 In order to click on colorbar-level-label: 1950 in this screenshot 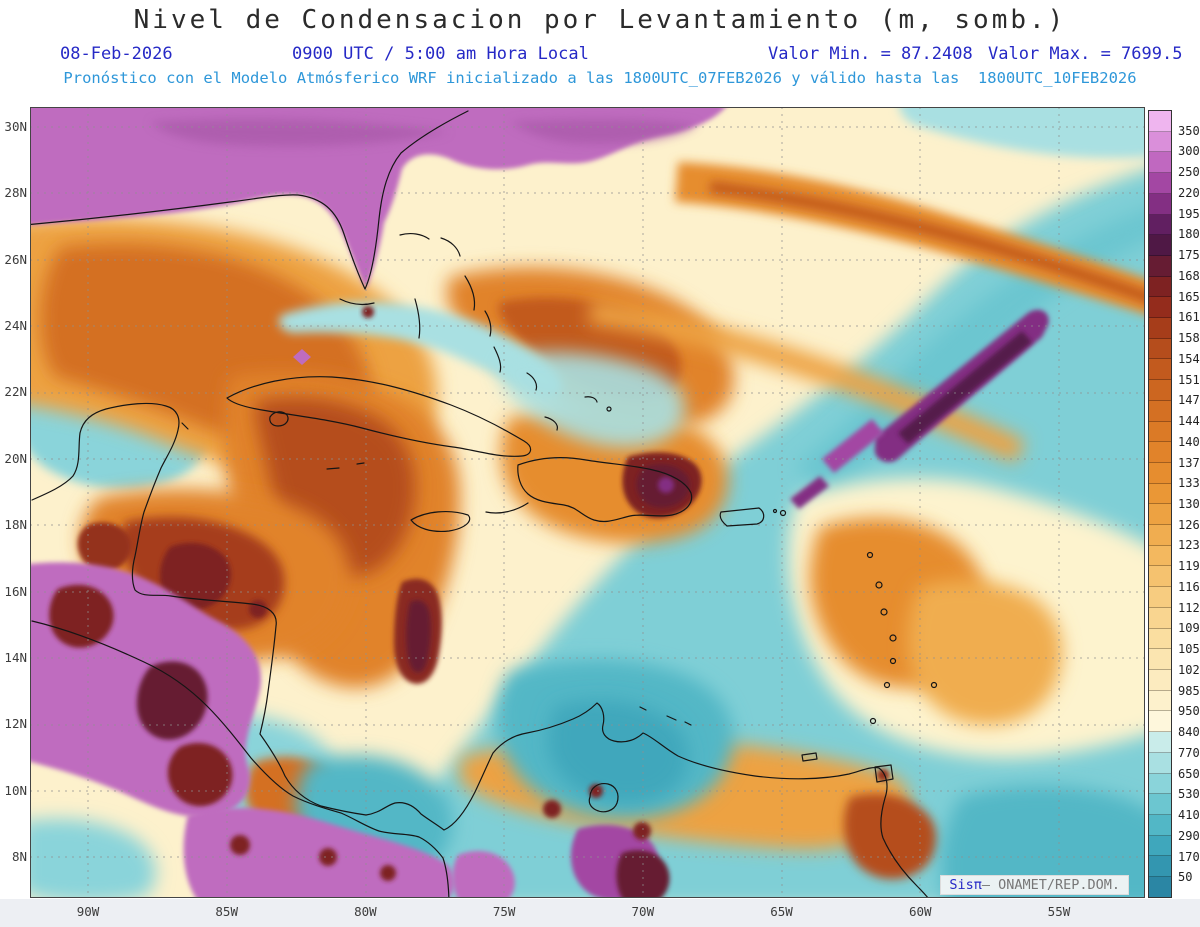, I will do `click(1189, 213)`.